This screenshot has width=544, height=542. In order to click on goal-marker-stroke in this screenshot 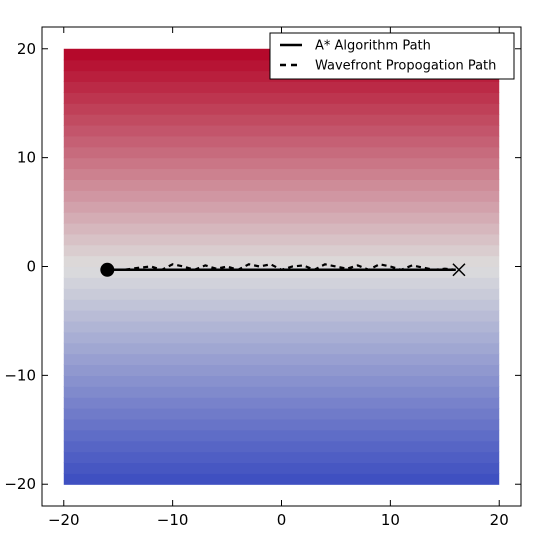, I will do `click(459, 270)`.